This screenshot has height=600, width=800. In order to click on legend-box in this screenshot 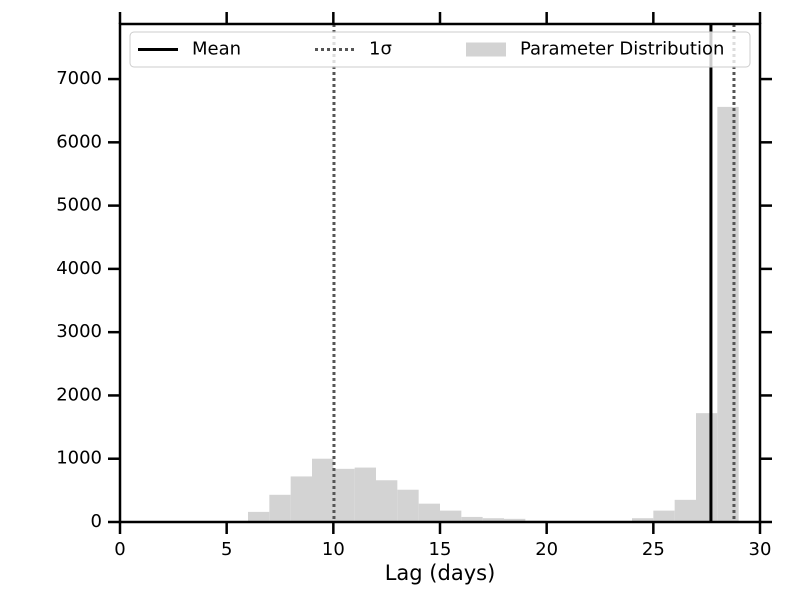, I will do `click(440, 49)`.